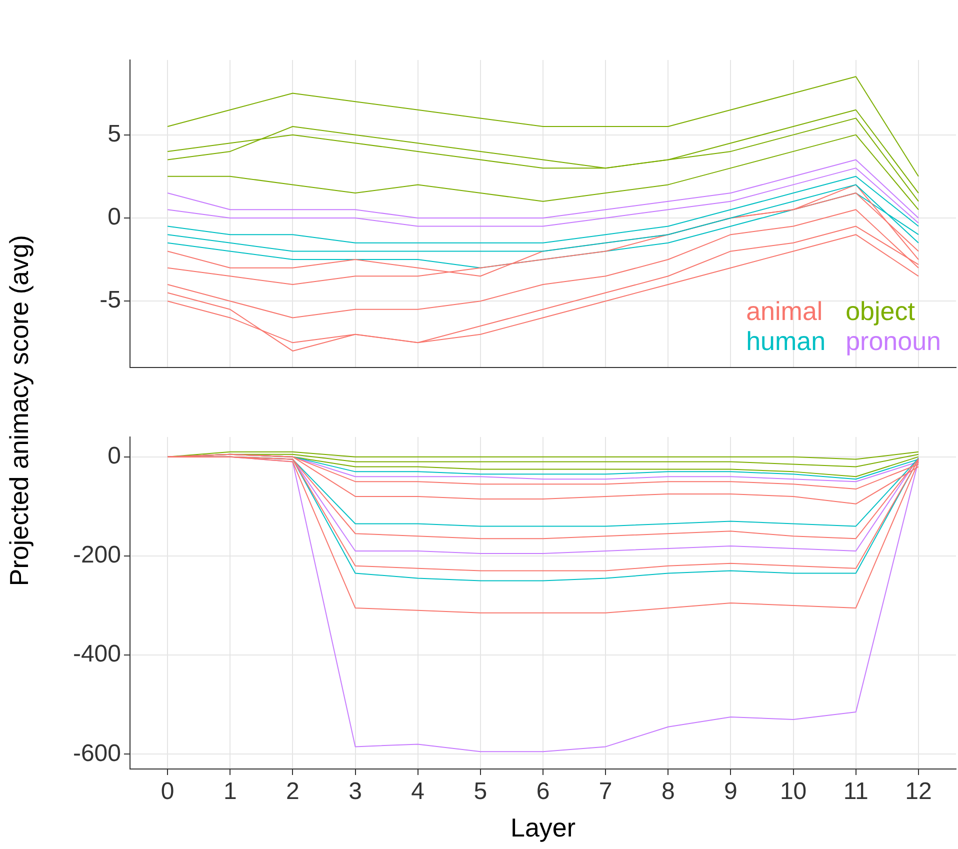  Describe the element at coordinates (293, 792) in the screenshot. I see `x-tick-label: 2` at that location.